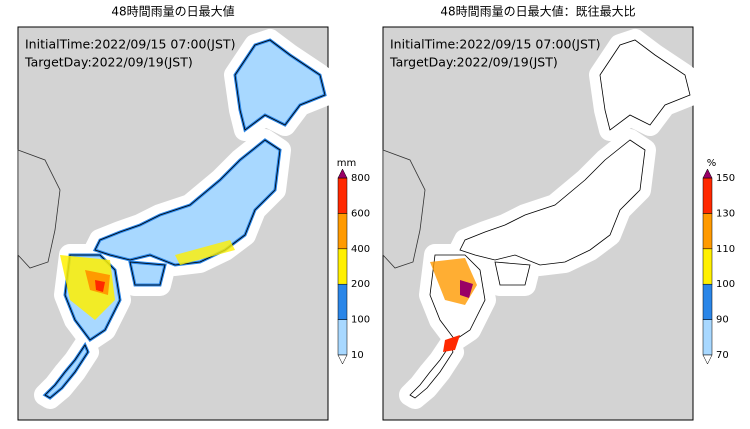 This screenshot has width=750, height=429. I want to click on colorbar-tick-label: 600, so click(360, 213).